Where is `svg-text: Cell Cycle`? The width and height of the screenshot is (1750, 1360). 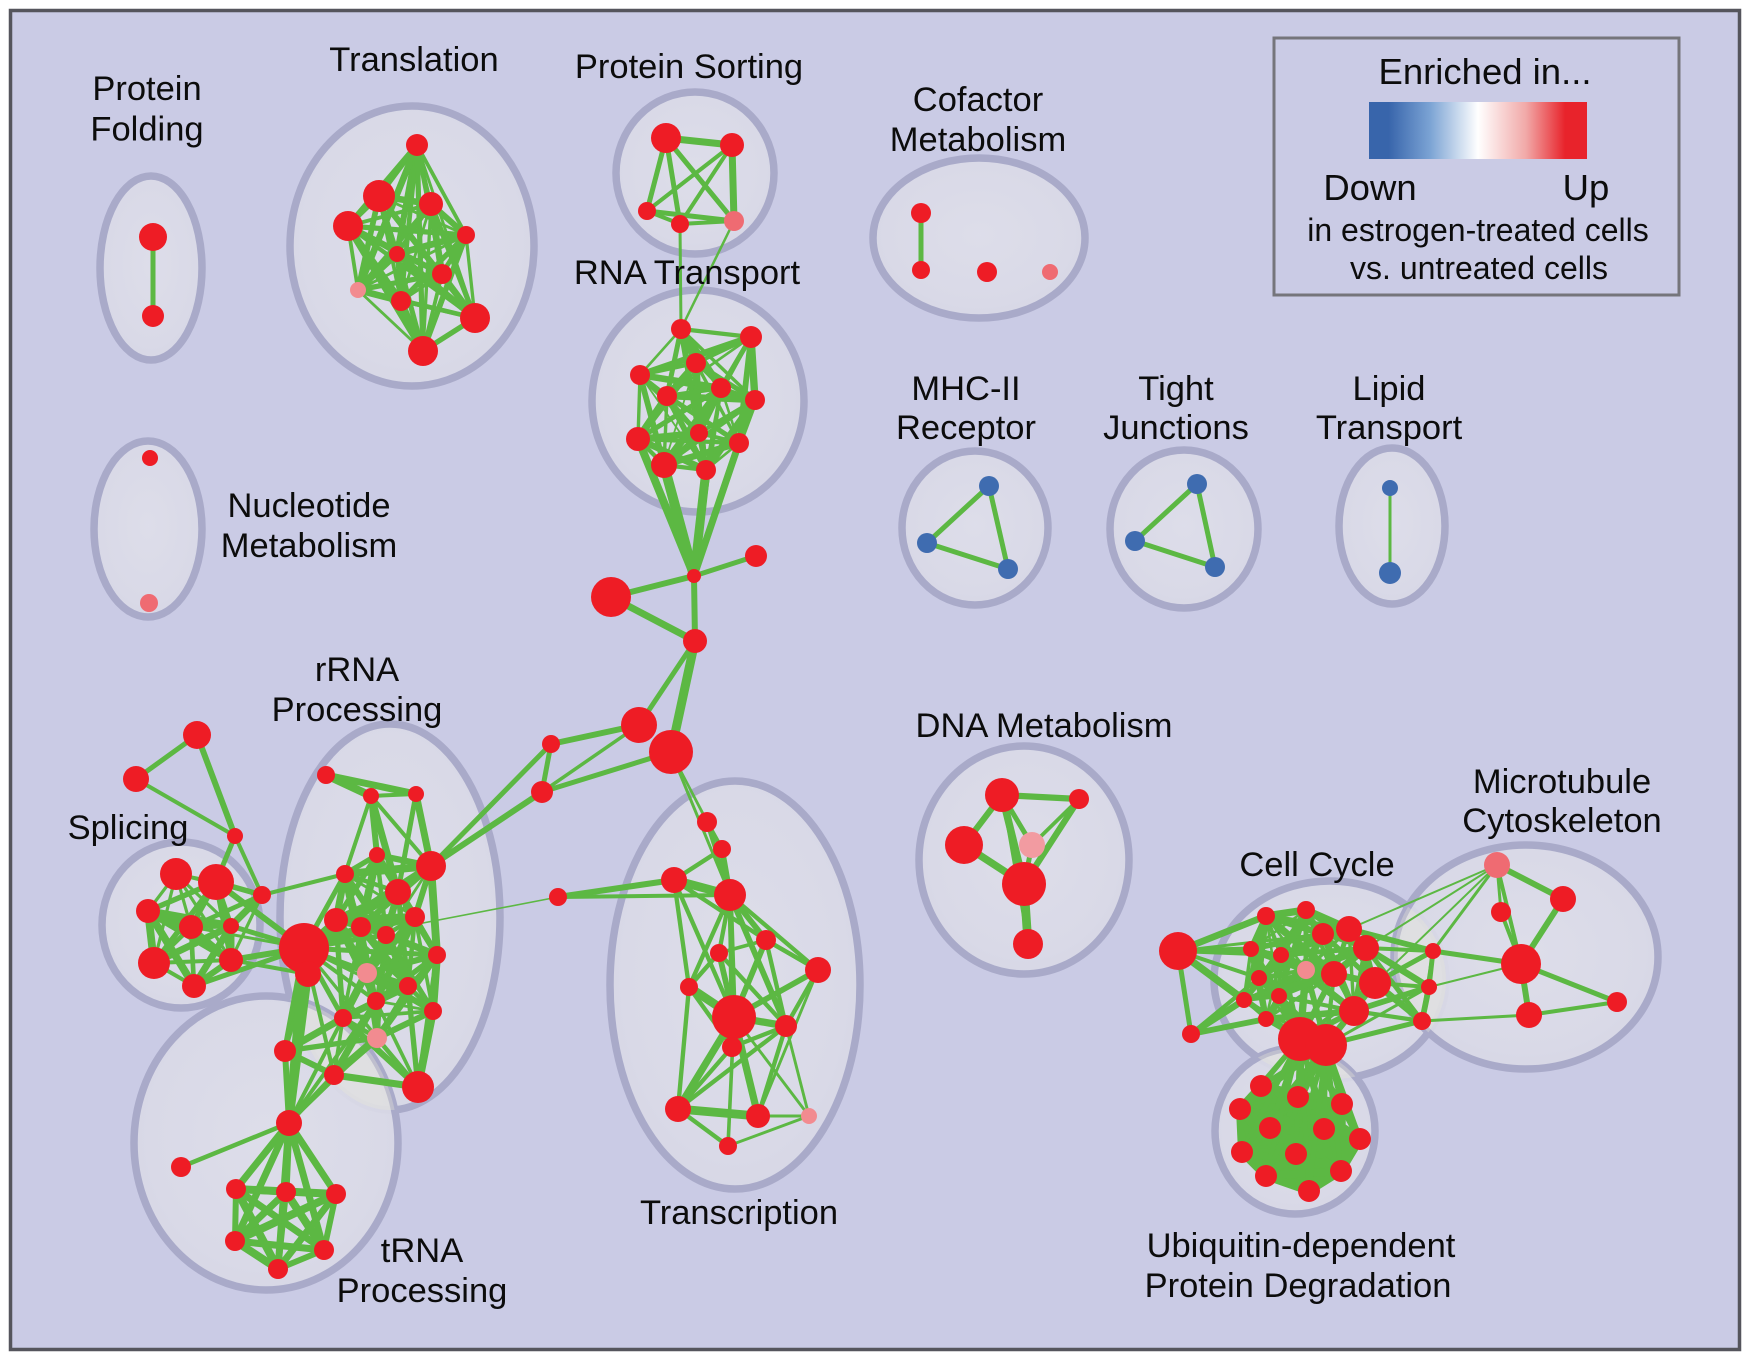
svg-text: Cell Cycle is located at coordinates (1316, 865).